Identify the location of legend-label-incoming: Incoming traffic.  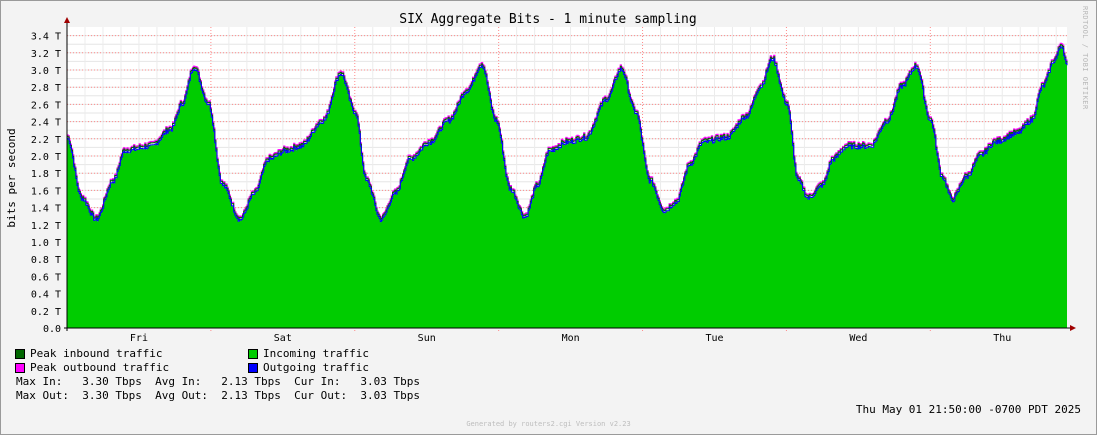
(316, 353).